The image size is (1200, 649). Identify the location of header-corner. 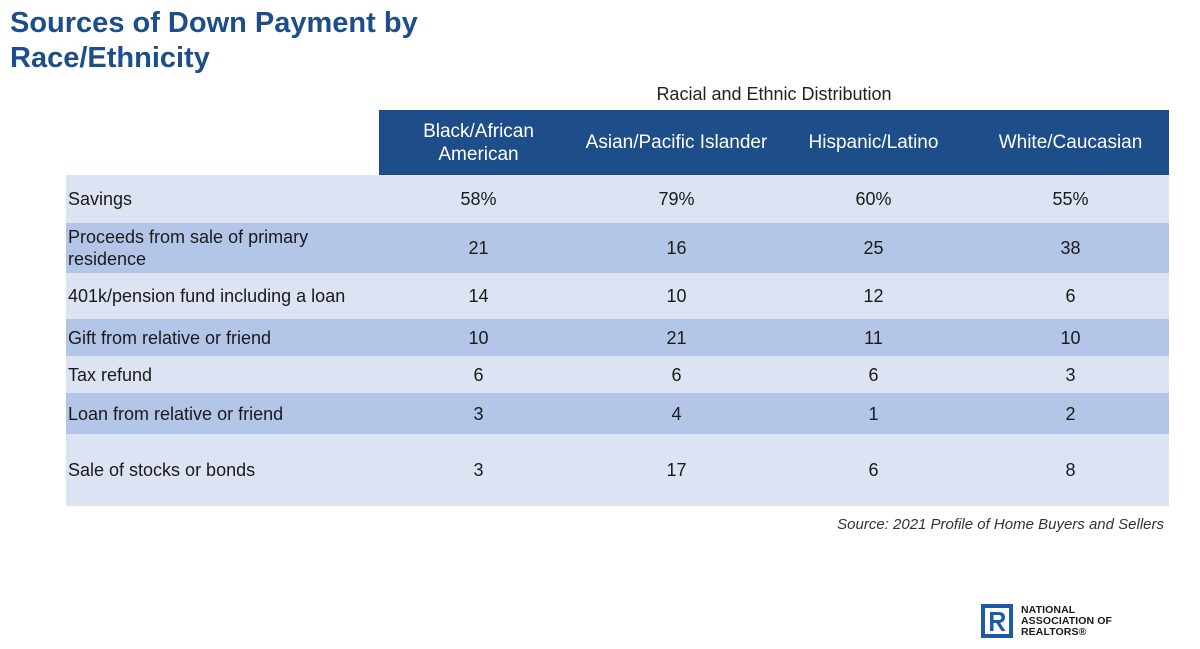
(222, 142).